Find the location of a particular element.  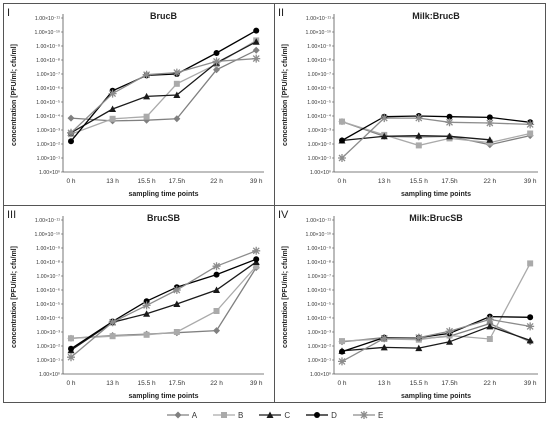

panel-label: I is located at coordinates (8, 13).